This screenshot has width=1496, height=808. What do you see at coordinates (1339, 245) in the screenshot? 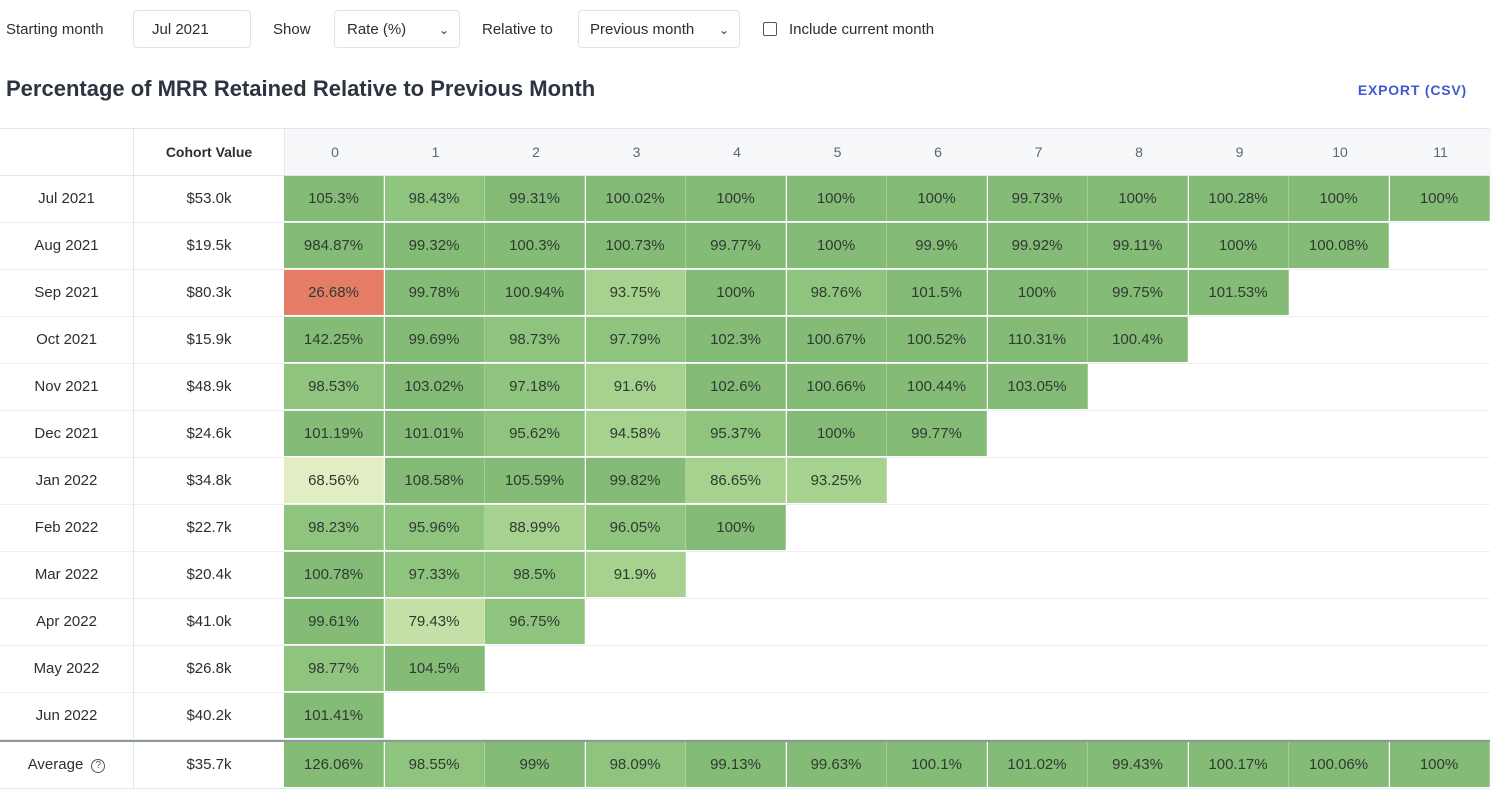
I see `retention-cell: 100.08%` at bounding box center [1339, 245].